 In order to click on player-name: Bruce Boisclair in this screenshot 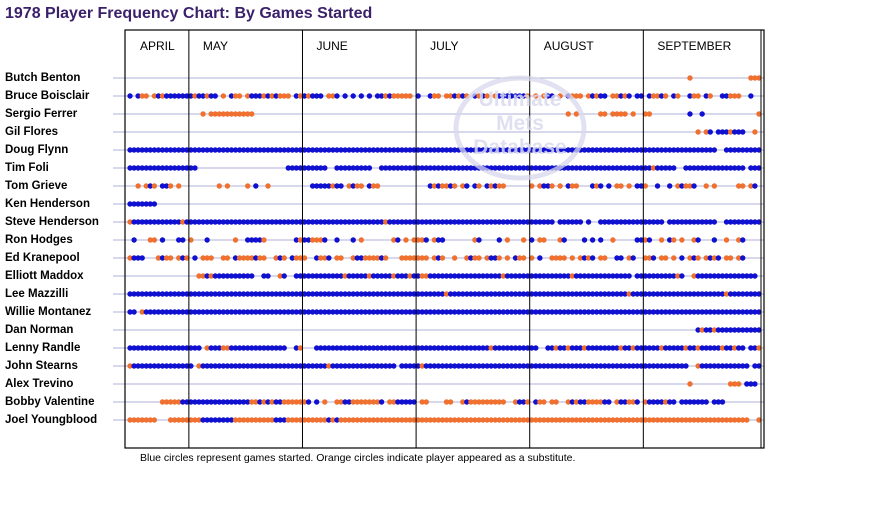, I will do `click(47, 96)`.